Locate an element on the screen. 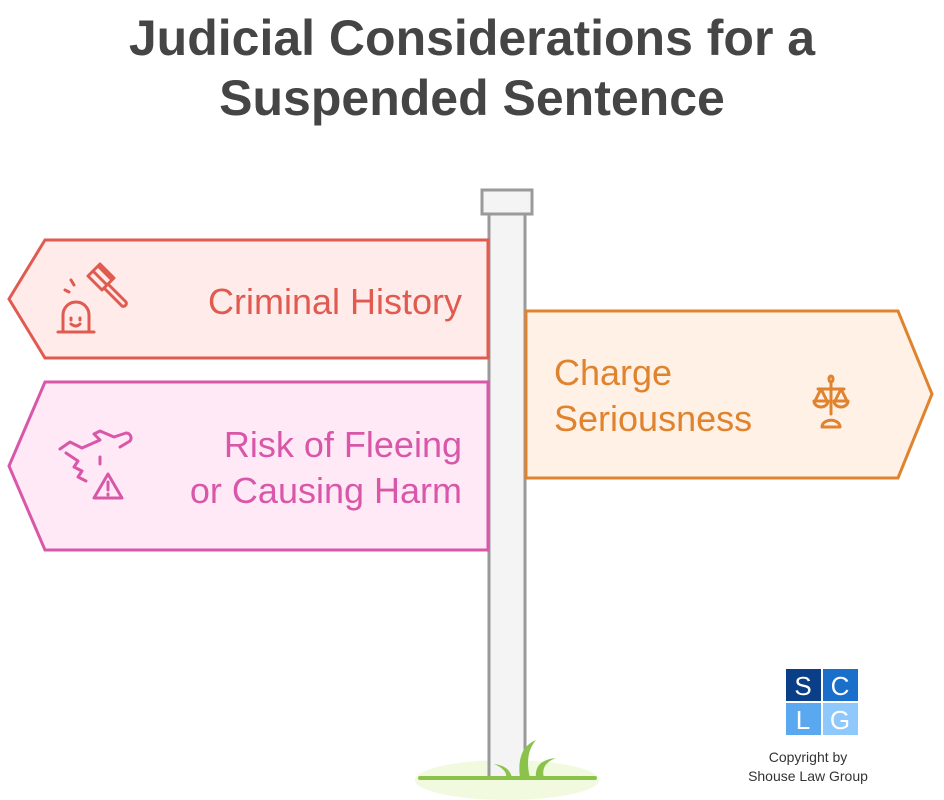 The width and height of the screenshot is (944, 800). sign-criminal-history is located at coordinates (248, 299).